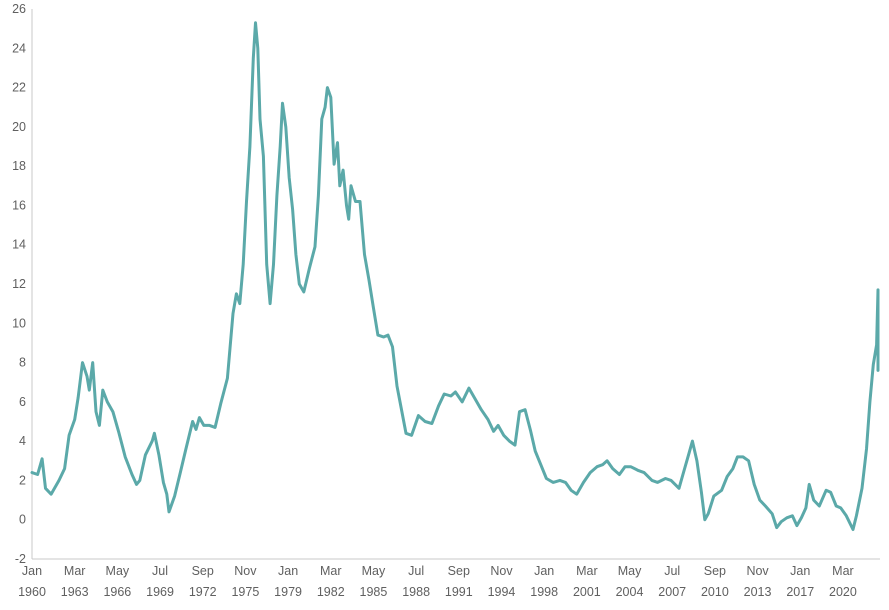 The width and height of the screenshot is (889, 610). Describe the element at coordinates (843, 592) in the screenshot. I see `x-tick-label-year: 2020` at that location.